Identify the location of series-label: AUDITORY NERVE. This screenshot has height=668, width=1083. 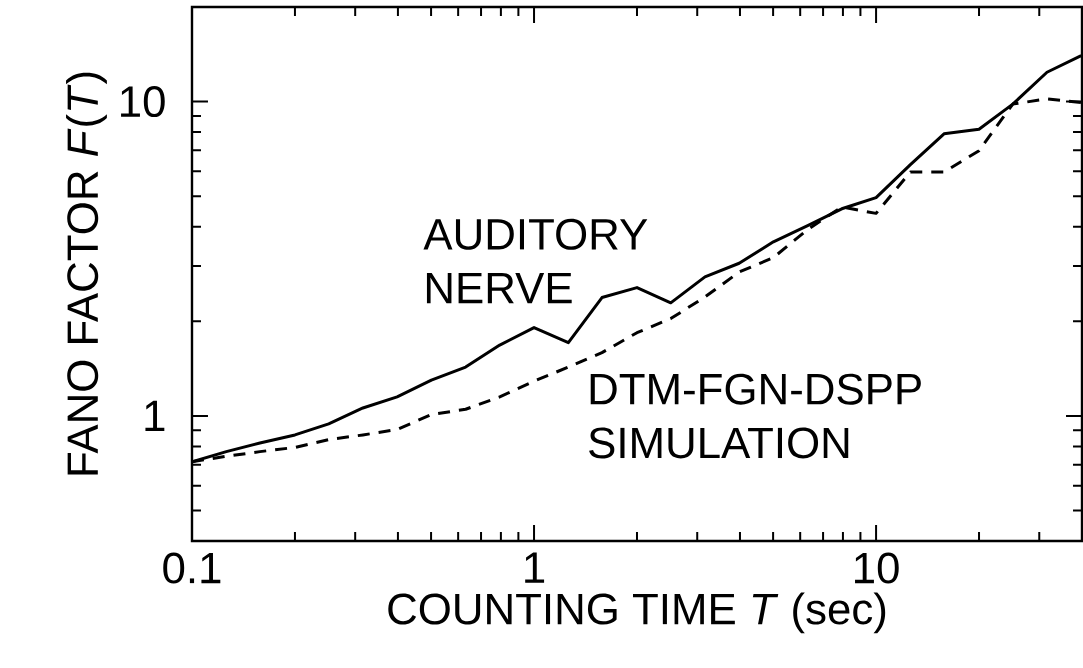
(535, 261).